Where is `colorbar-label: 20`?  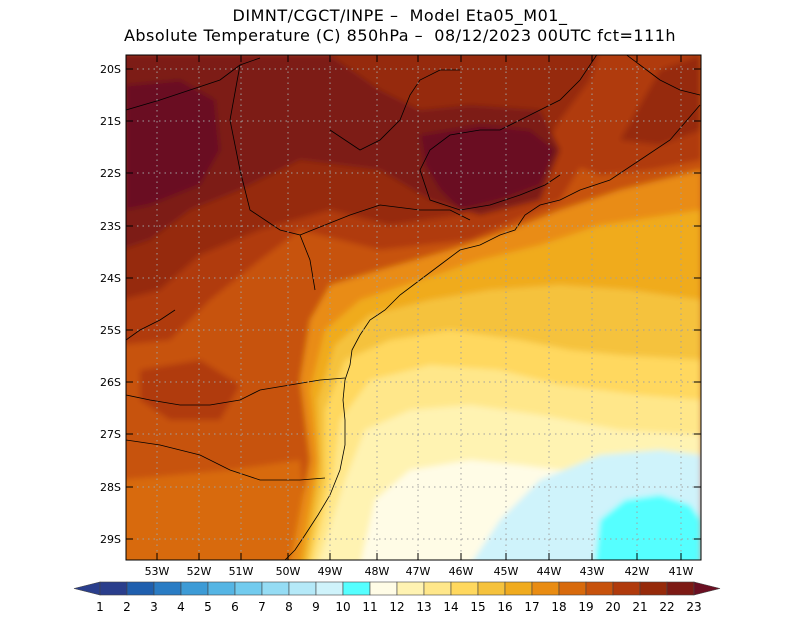
colorbar-label: 20 is located at coordinates (612, 607).